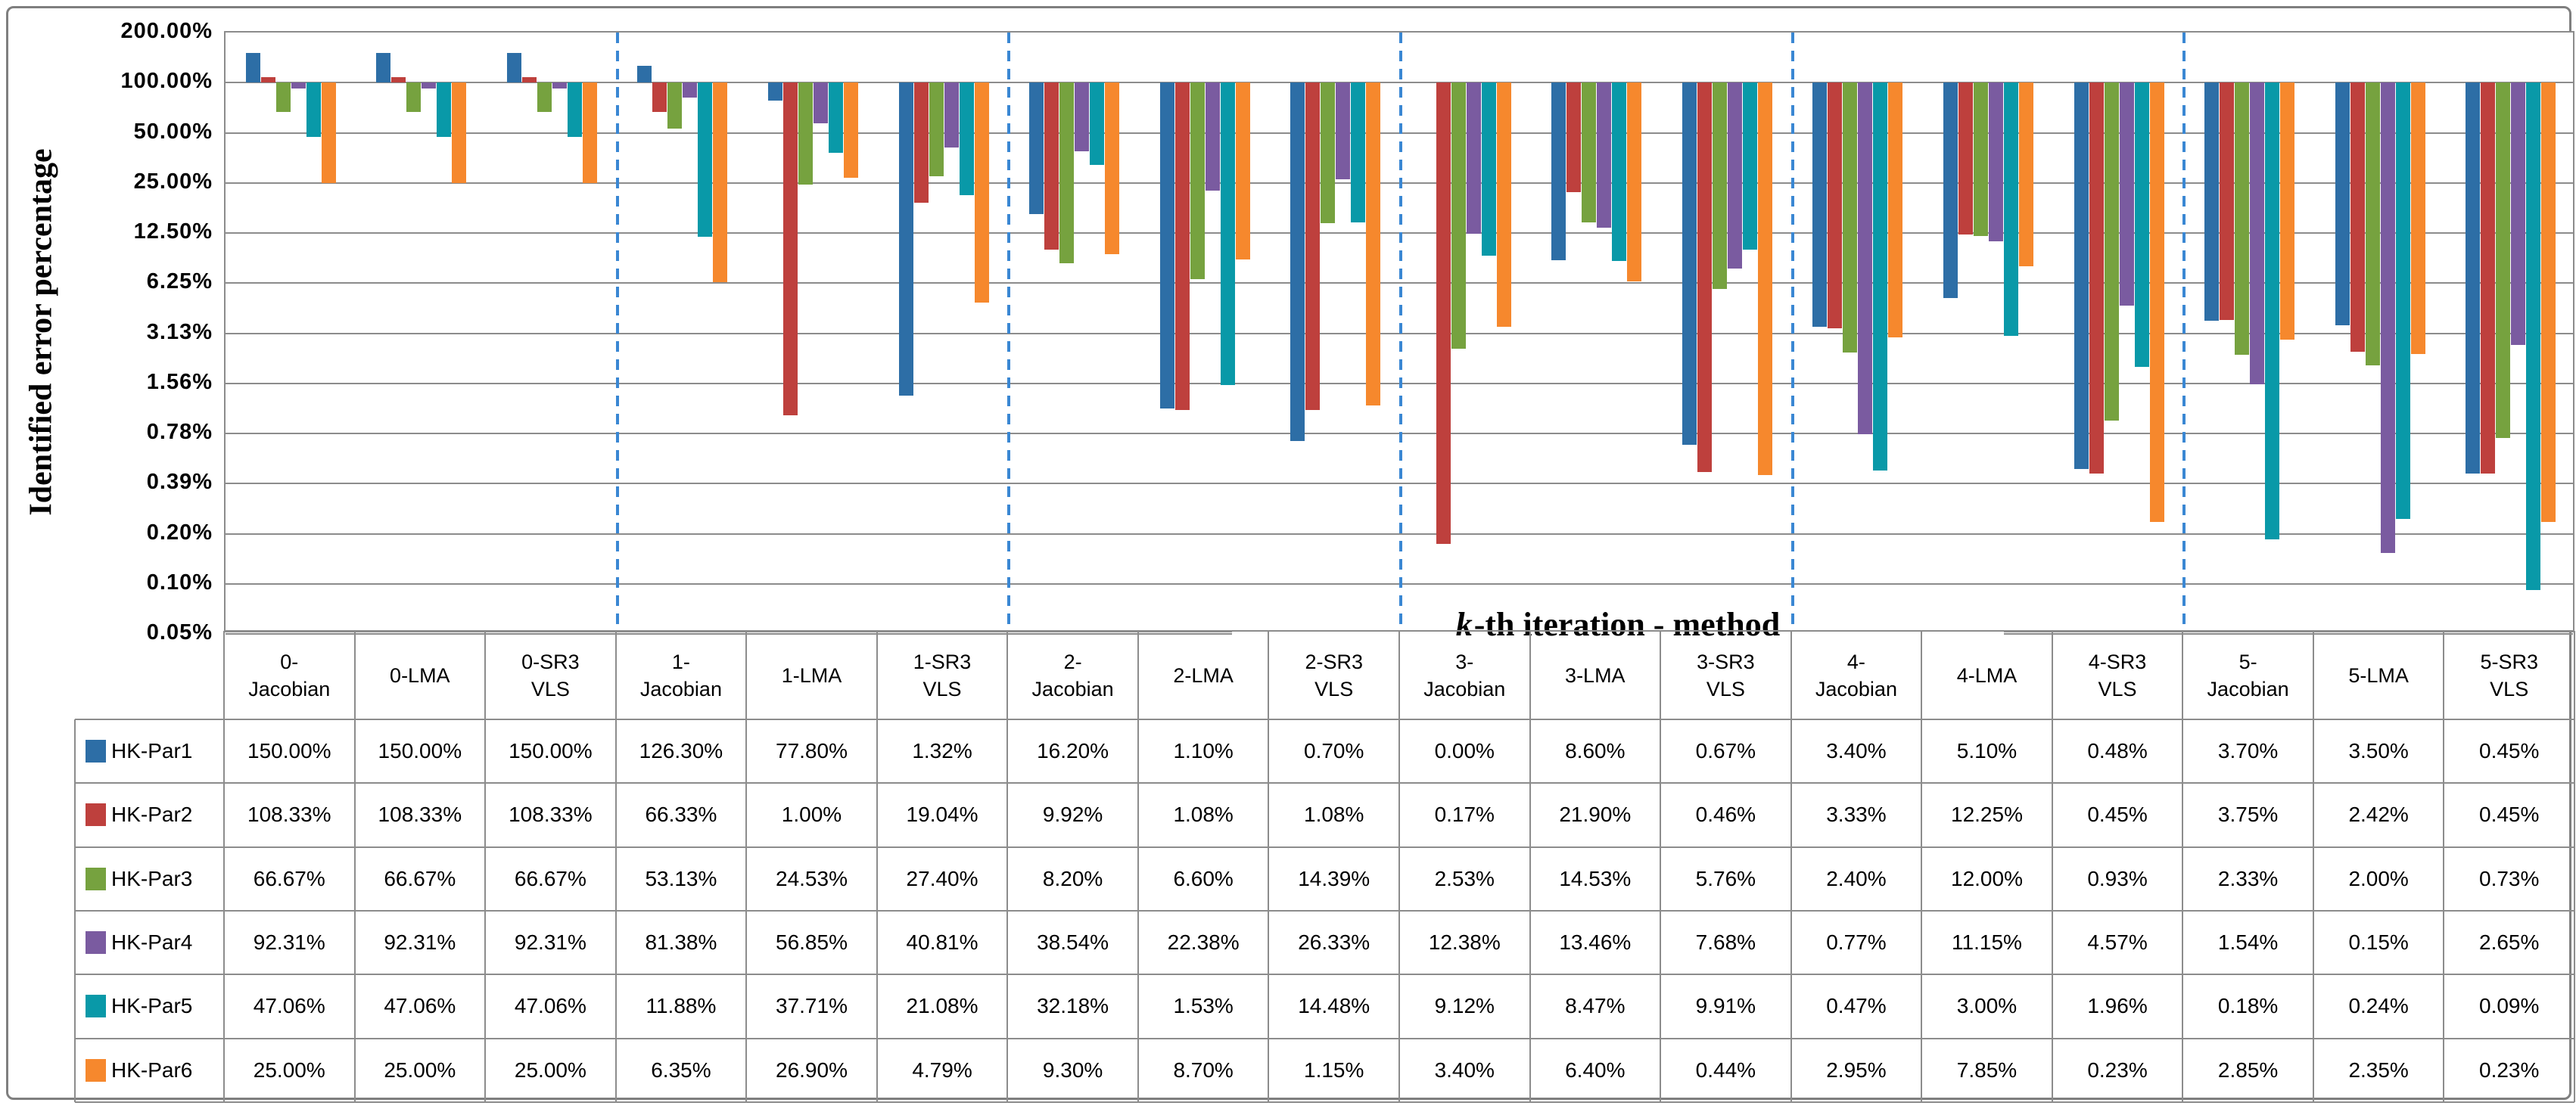  I want to click on table-cell-HK-Par5-2-Jacobian: 32.18%, so click(1073, 1006).